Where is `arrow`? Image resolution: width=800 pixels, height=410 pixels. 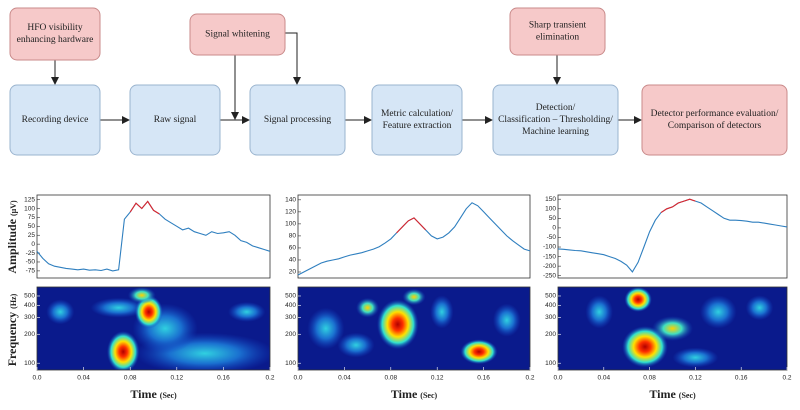 arrow is located at coordinates (293, 58).